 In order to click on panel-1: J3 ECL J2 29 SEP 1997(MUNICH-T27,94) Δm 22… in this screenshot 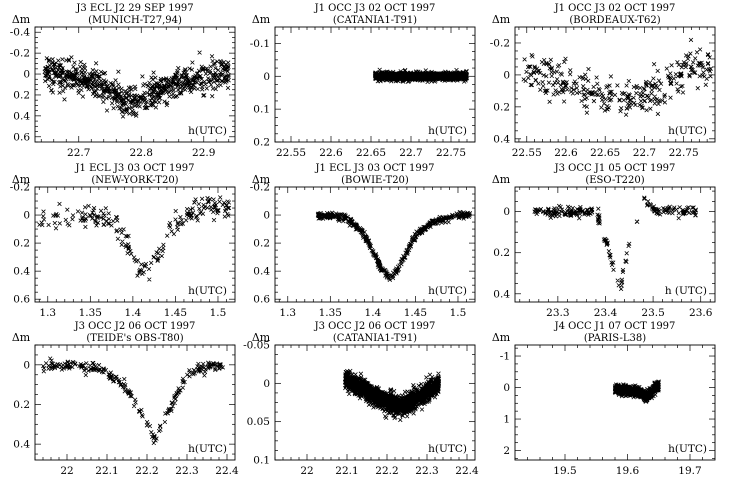, I will do `click(123, 81)`.